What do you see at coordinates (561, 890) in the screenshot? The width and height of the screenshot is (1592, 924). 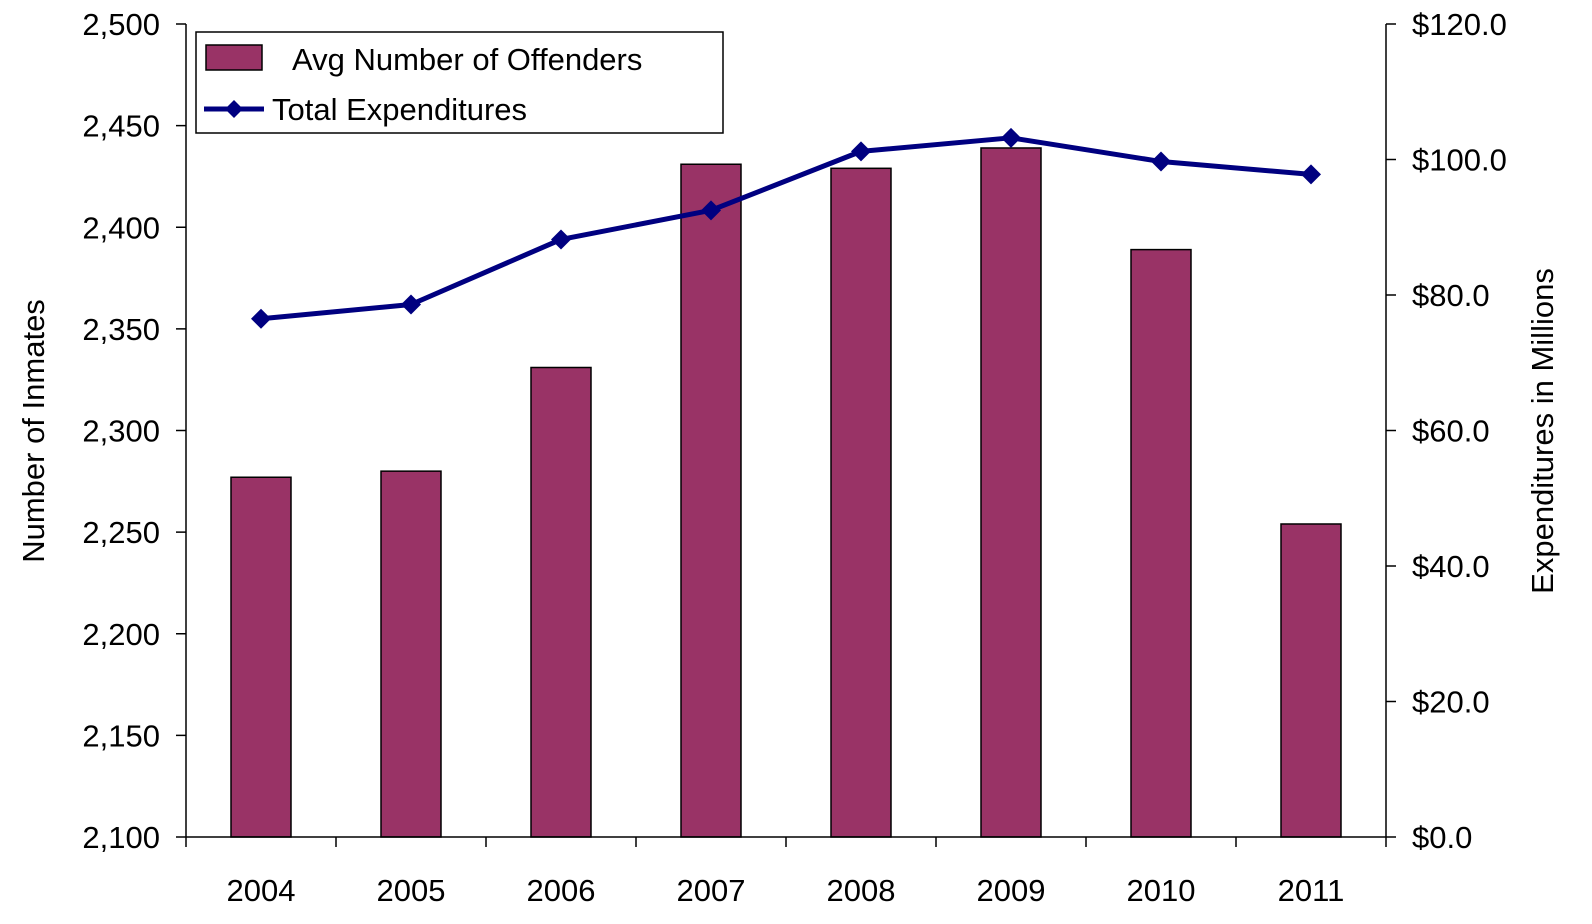 I see `x-tick-label: 2006` at bounding box center [561, 890].